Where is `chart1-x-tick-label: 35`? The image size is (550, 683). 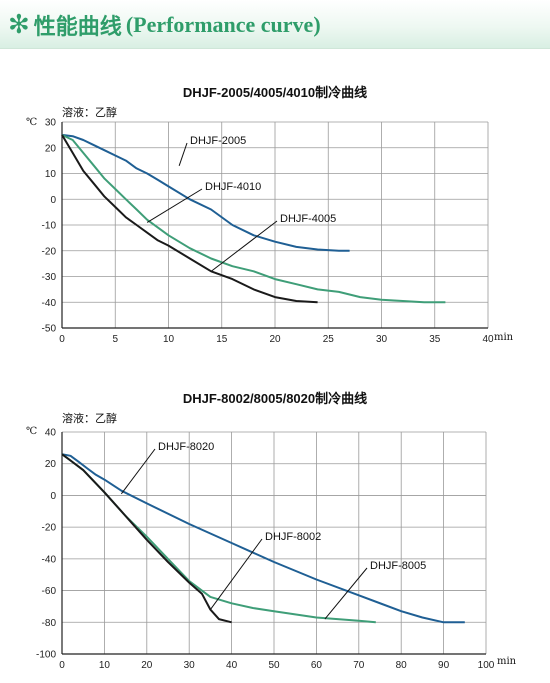 chart1-x-tick-label: 35 is located at coordinates (435, 339).